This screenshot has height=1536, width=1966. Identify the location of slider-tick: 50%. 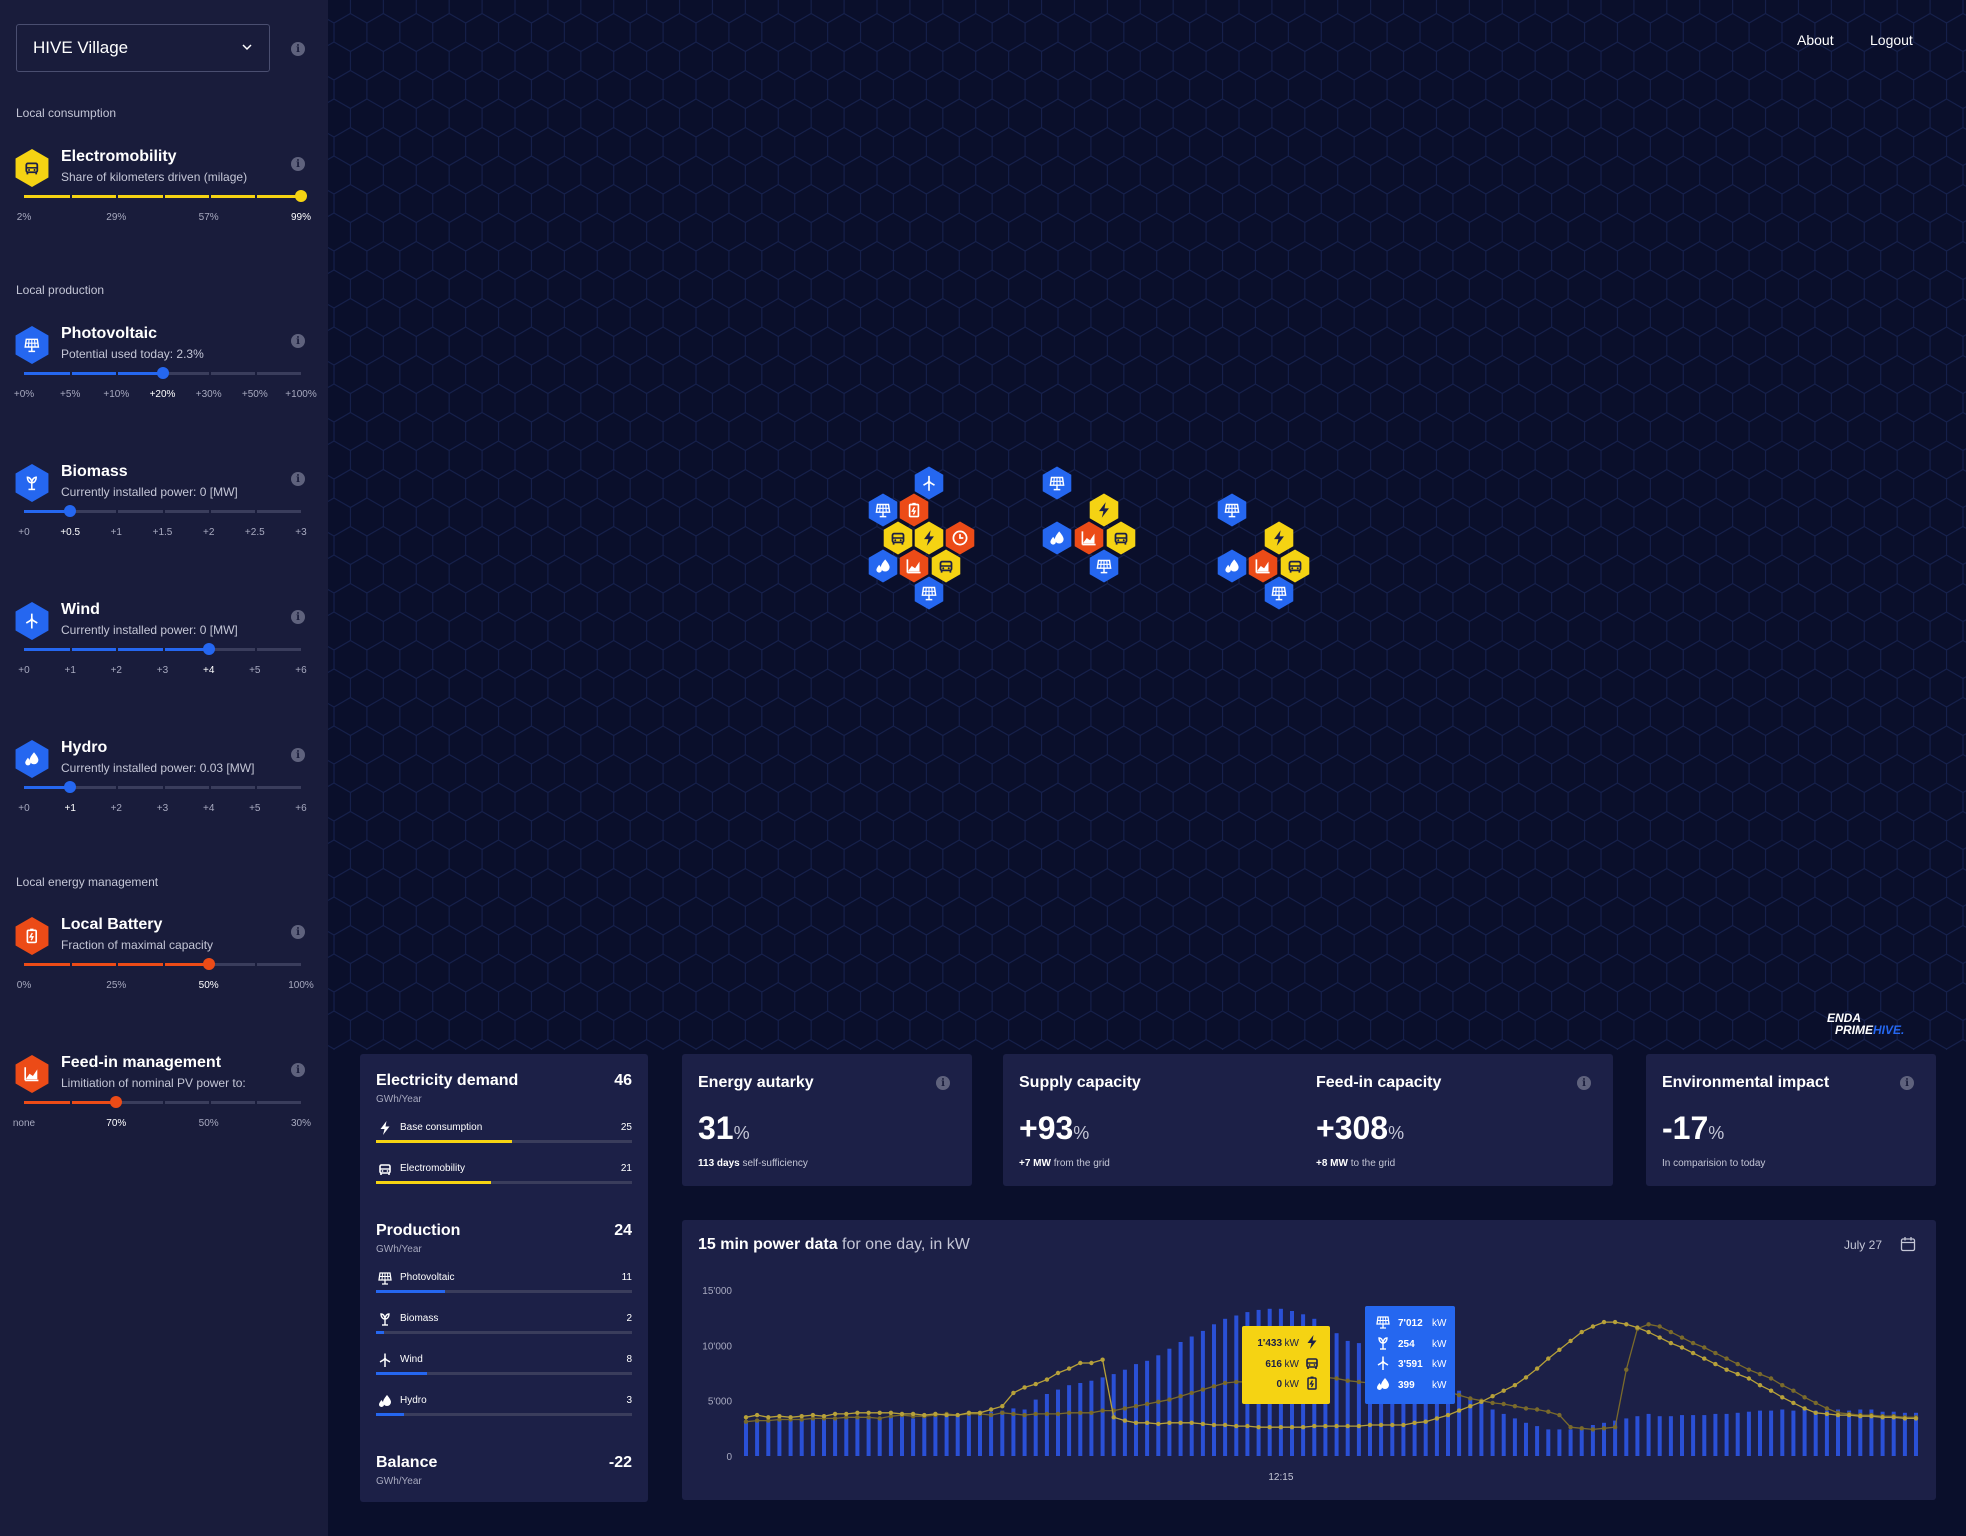
(208, 1123).